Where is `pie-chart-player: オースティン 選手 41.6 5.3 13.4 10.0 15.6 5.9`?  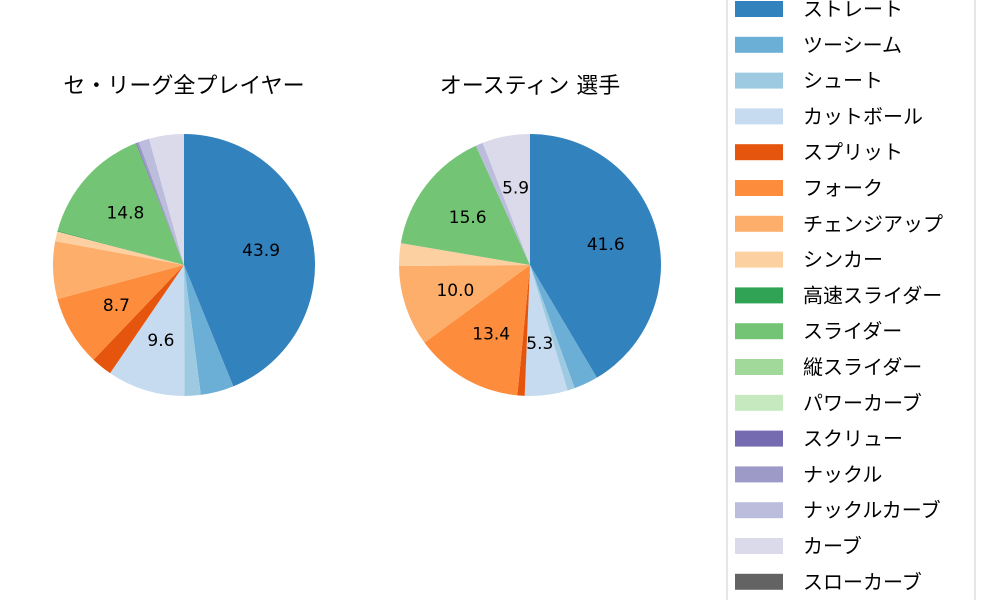 pie-chart-player: オースティン 選手 41.6 5.3 13.4 10.0 15.6 5.9 is located at coordinates (529, 235).